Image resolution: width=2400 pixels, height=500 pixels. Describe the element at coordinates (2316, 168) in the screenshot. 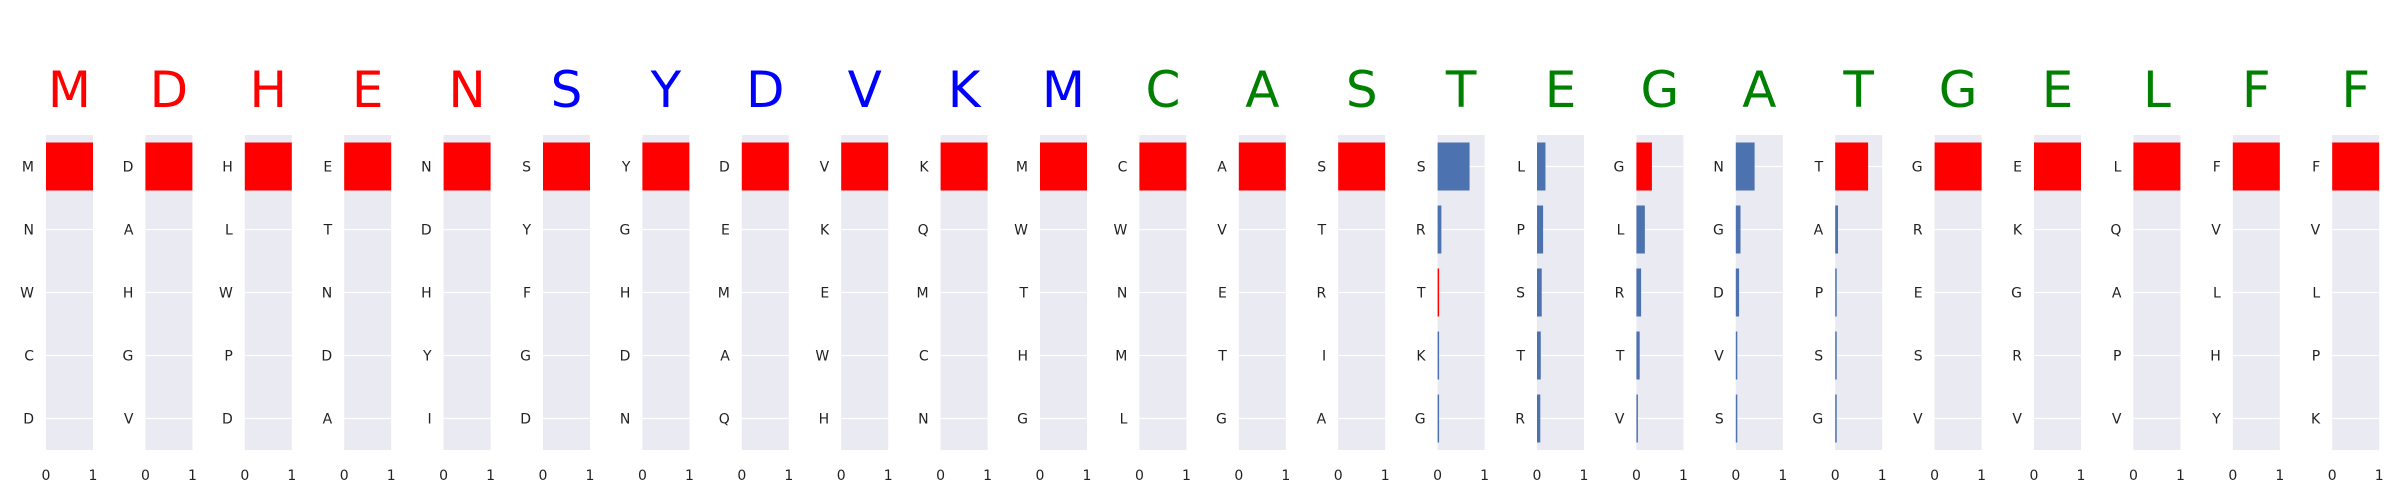

I see `candidate-label: F` at that location.